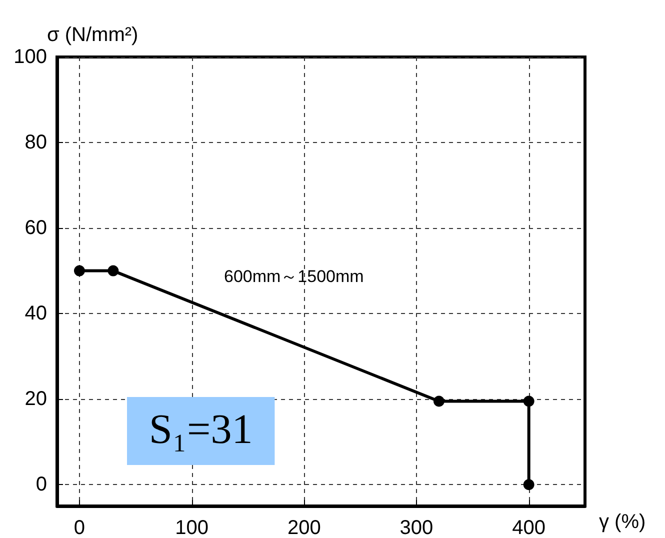 The width and height of the screenshot is (665, 538). Describe the element at coordinates (35, 313) in the screenshot. I see `y-tick-label: 40` at that location.